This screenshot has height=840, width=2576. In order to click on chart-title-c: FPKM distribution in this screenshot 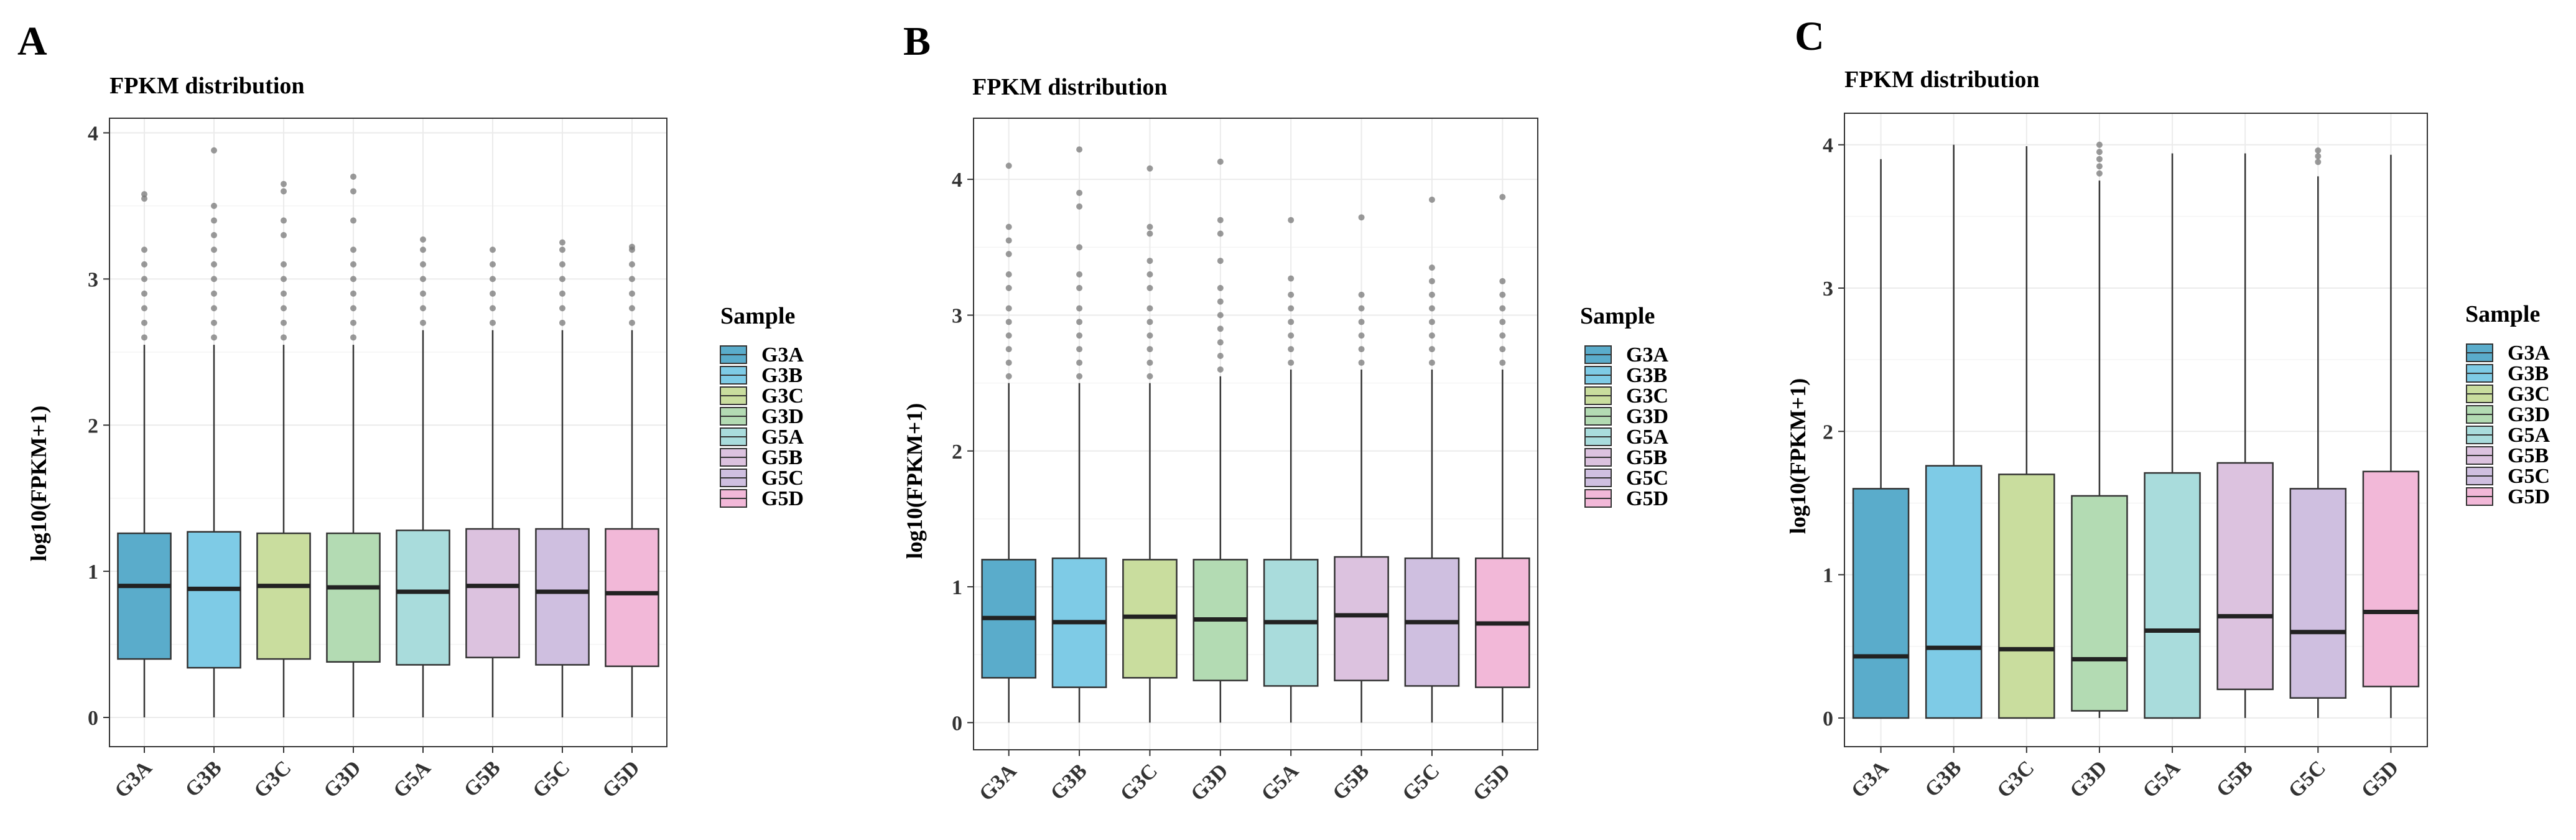, I will do `click(1942, 80)`.